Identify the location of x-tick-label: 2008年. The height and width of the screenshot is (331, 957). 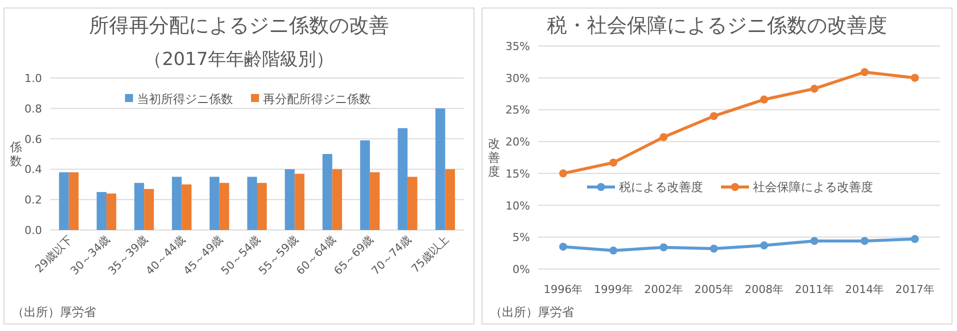
(764, 289).